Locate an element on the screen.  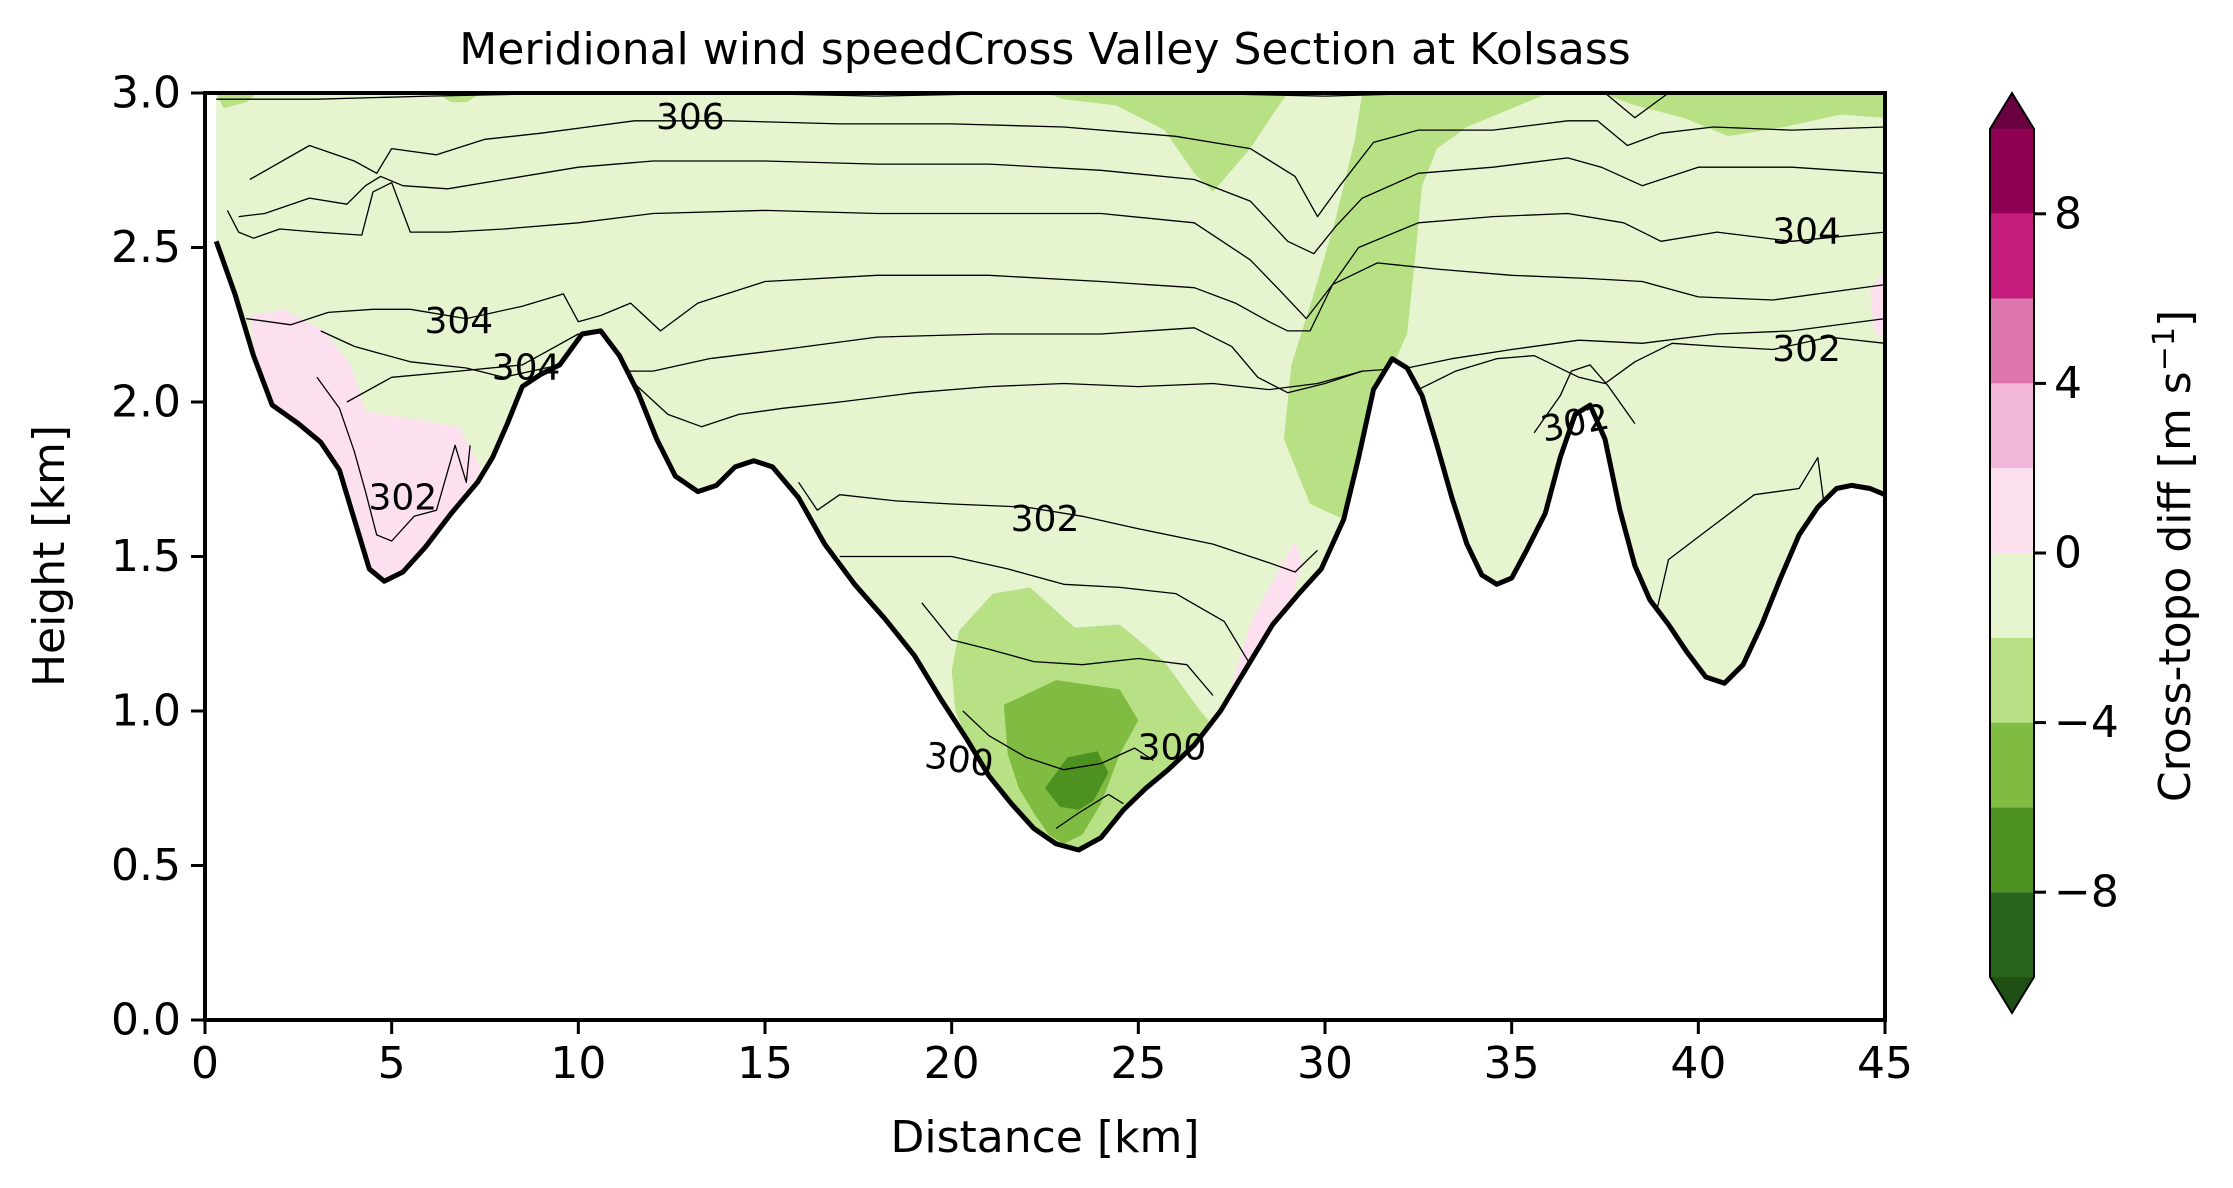
colorbar-under-arrow is located at coordinates (2012, 995).